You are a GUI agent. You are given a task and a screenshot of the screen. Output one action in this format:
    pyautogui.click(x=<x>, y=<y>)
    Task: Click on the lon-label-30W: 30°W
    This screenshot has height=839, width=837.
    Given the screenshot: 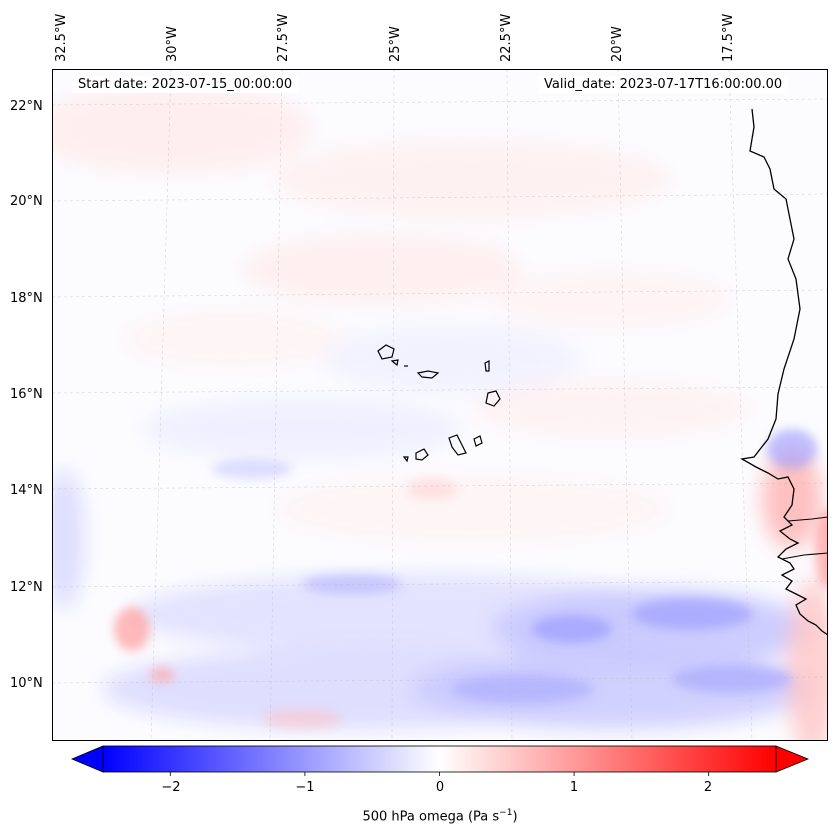 What is the action you would take?
    pyautogui.click(x=172, y=44)
    